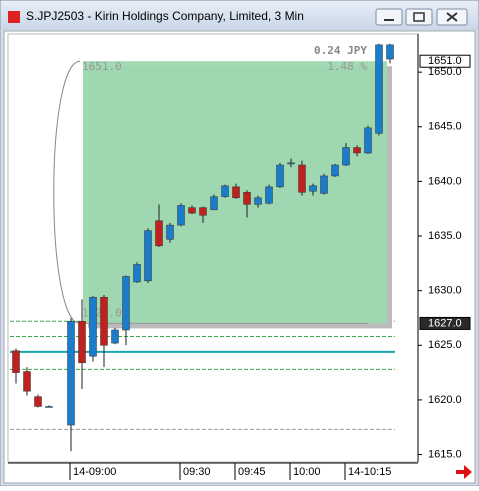 This screenshot has height=491, width=479. What do you see at coordinates (452, 17) in the screenshot?
I see `close-icon` at bounding box center [452, 17].